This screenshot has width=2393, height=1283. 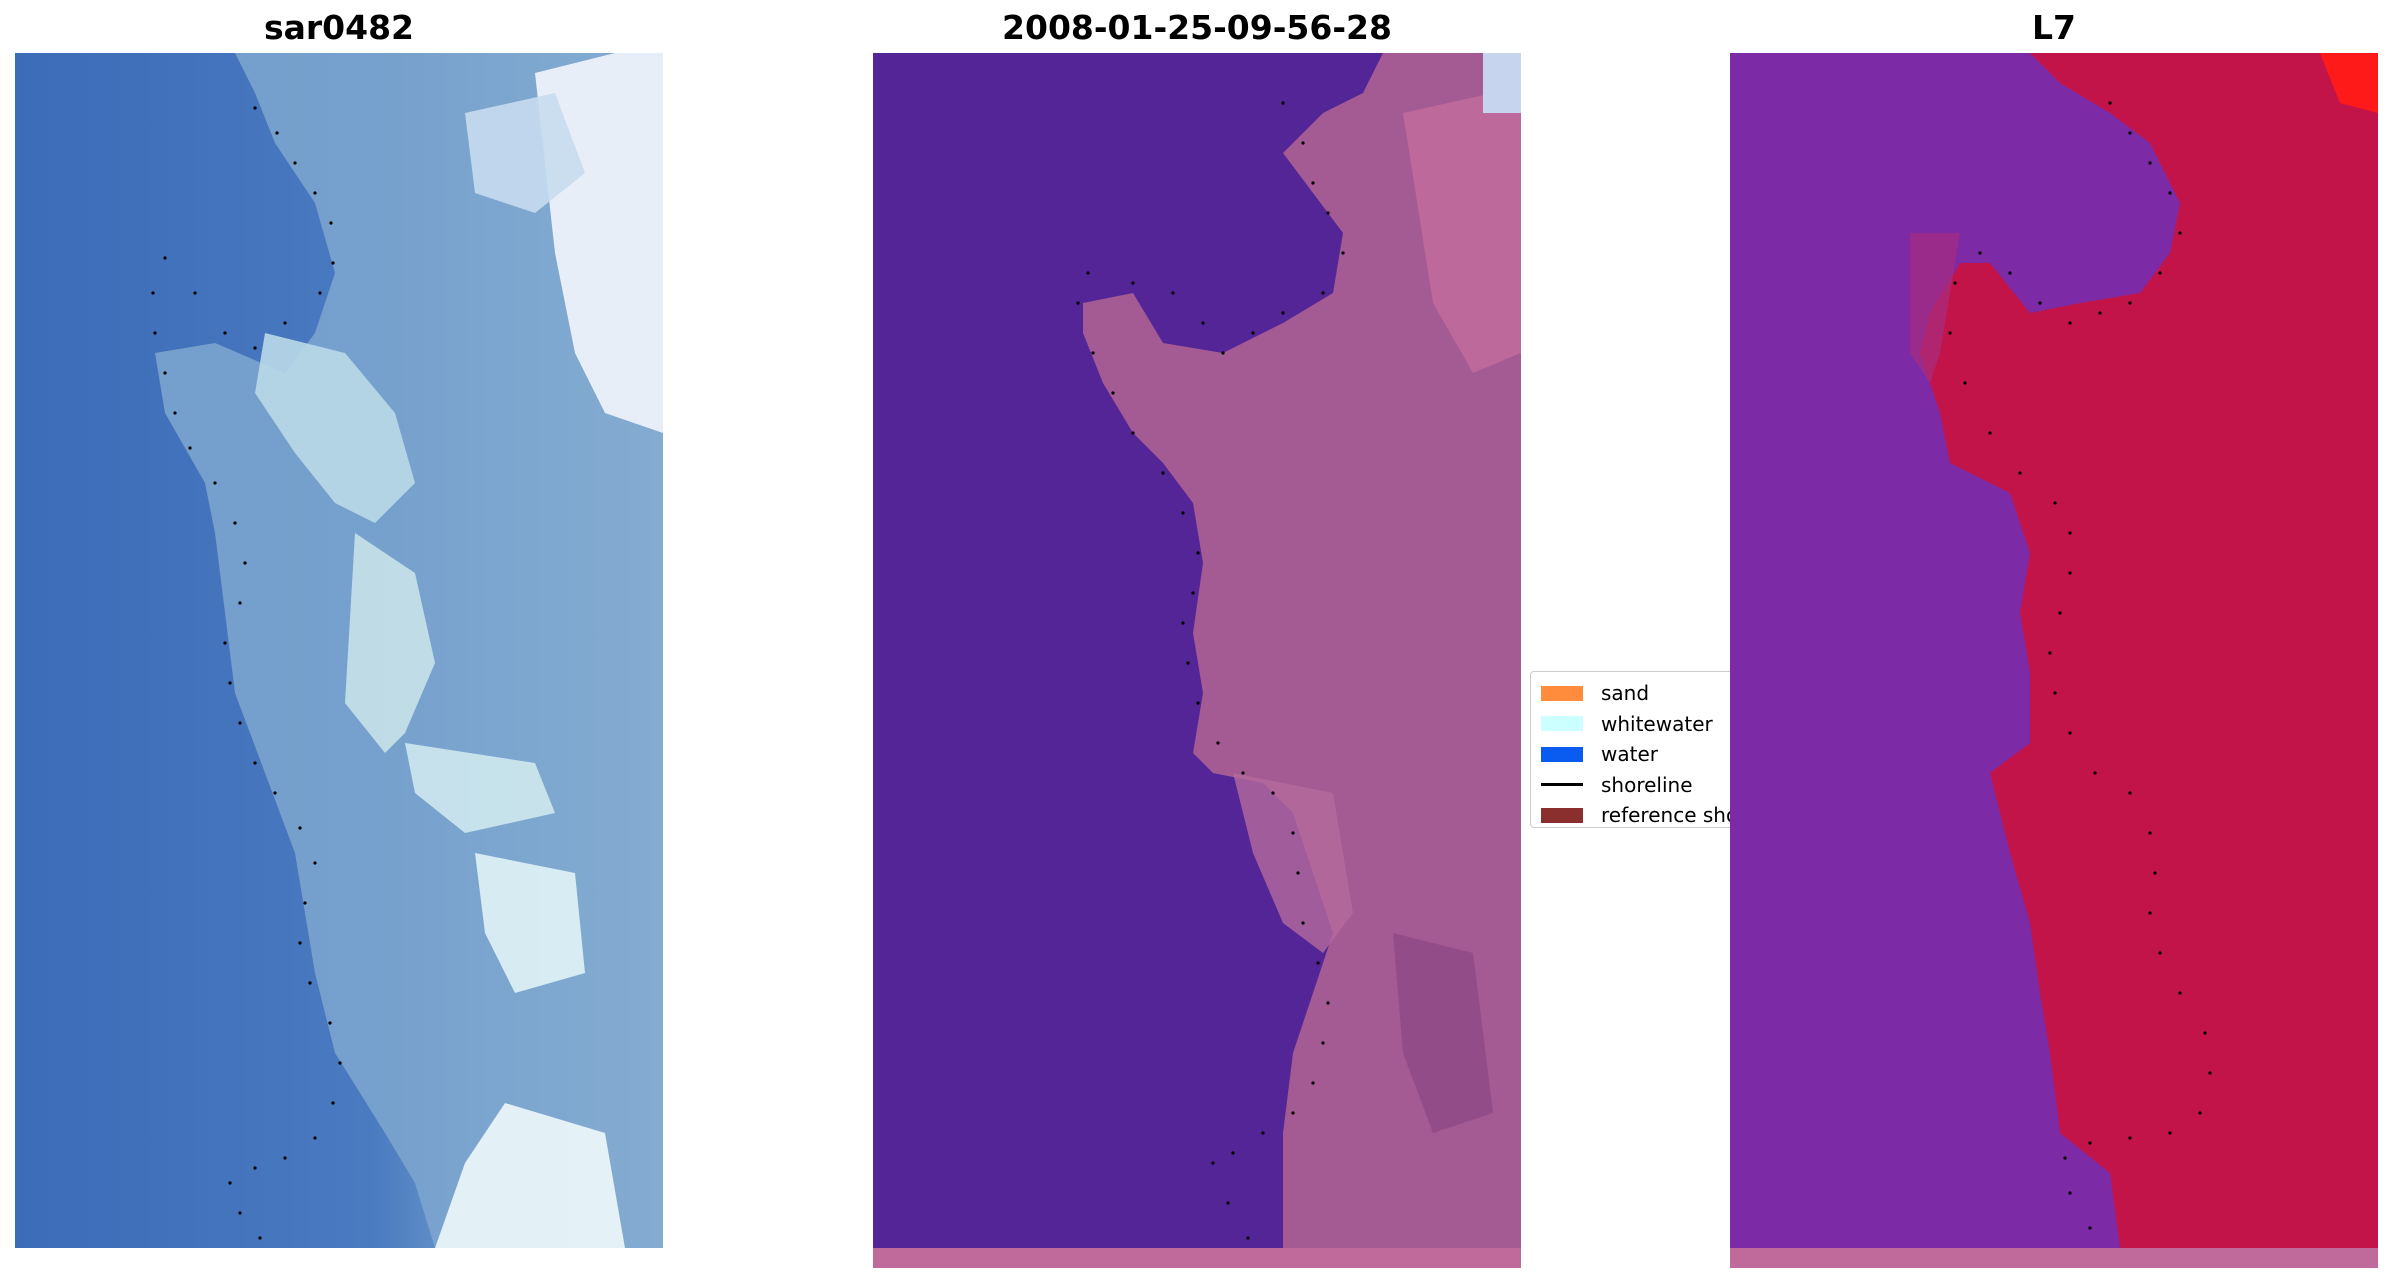 What do you see at coordinates (2054, 1258) in the screenshot?
I see `index-bottom-band` at bounding box center [2054, 1258].